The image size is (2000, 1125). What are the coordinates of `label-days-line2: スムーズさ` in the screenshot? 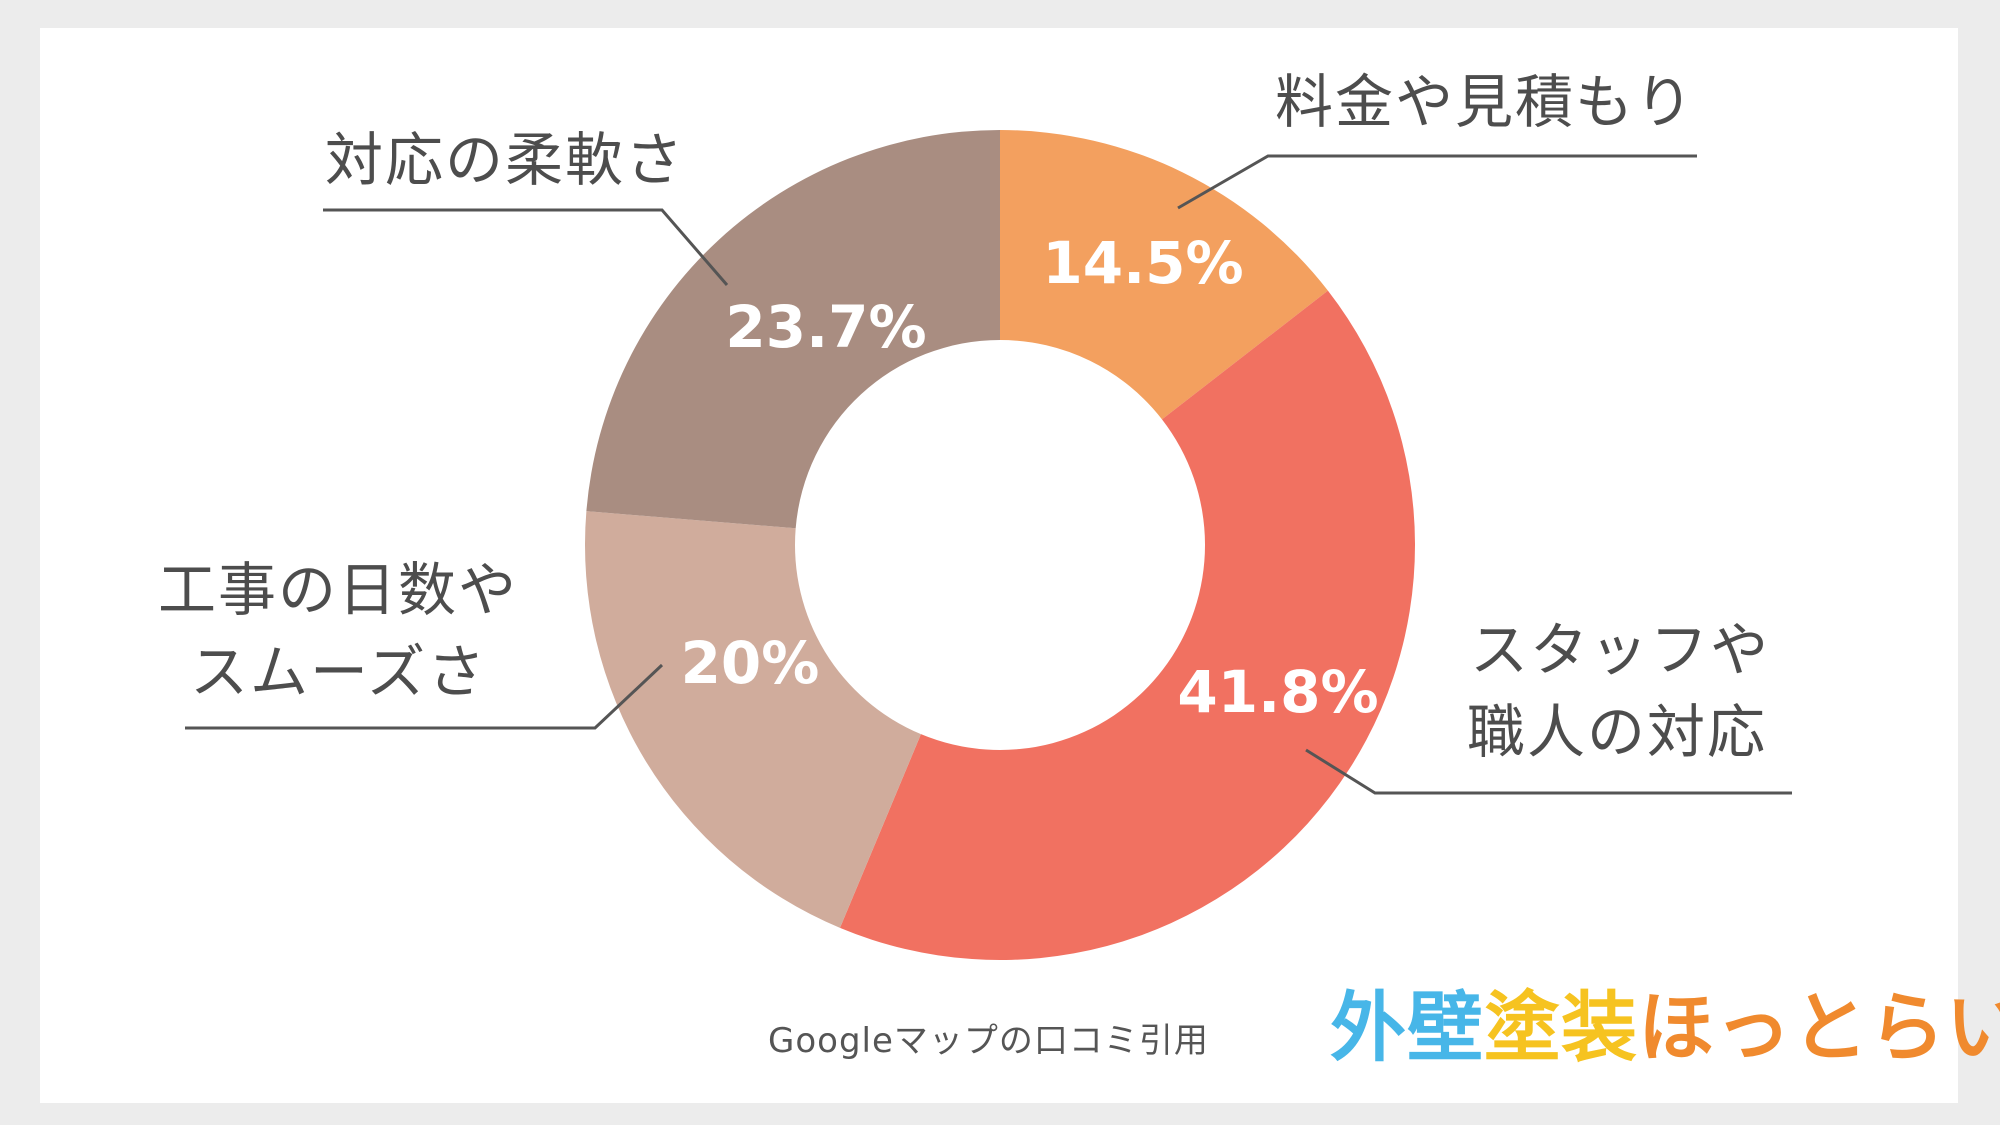 It's located at (338, 672).